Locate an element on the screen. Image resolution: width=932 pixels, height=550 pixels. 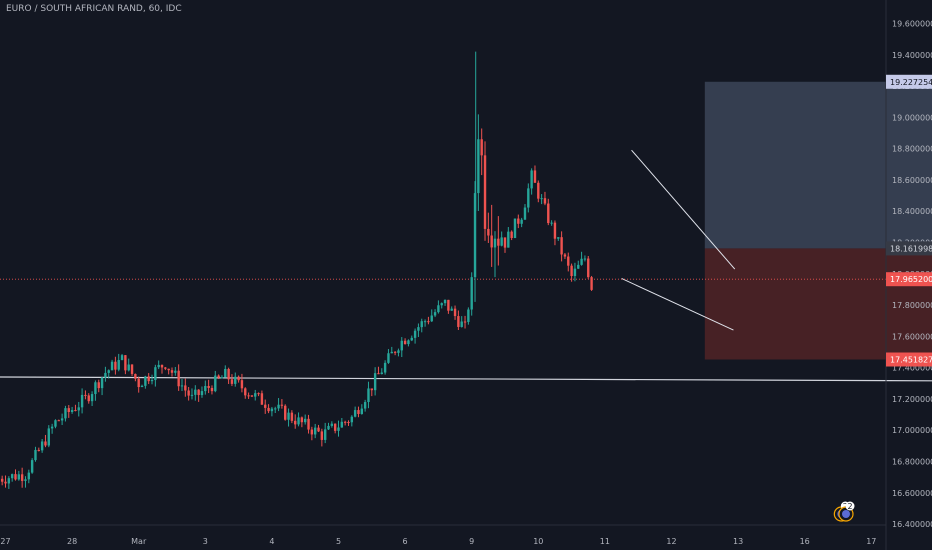
price-tag is located at coordinates (909, 81).